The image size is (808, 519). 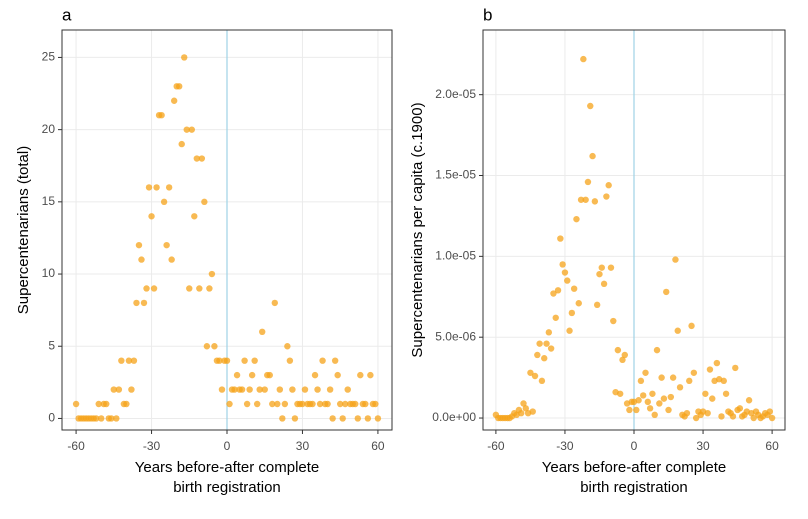 What do you see at coordinates (49, 201) in the screenshot?
I see `y-tick-label: 15` at bounding box center [49, 201].